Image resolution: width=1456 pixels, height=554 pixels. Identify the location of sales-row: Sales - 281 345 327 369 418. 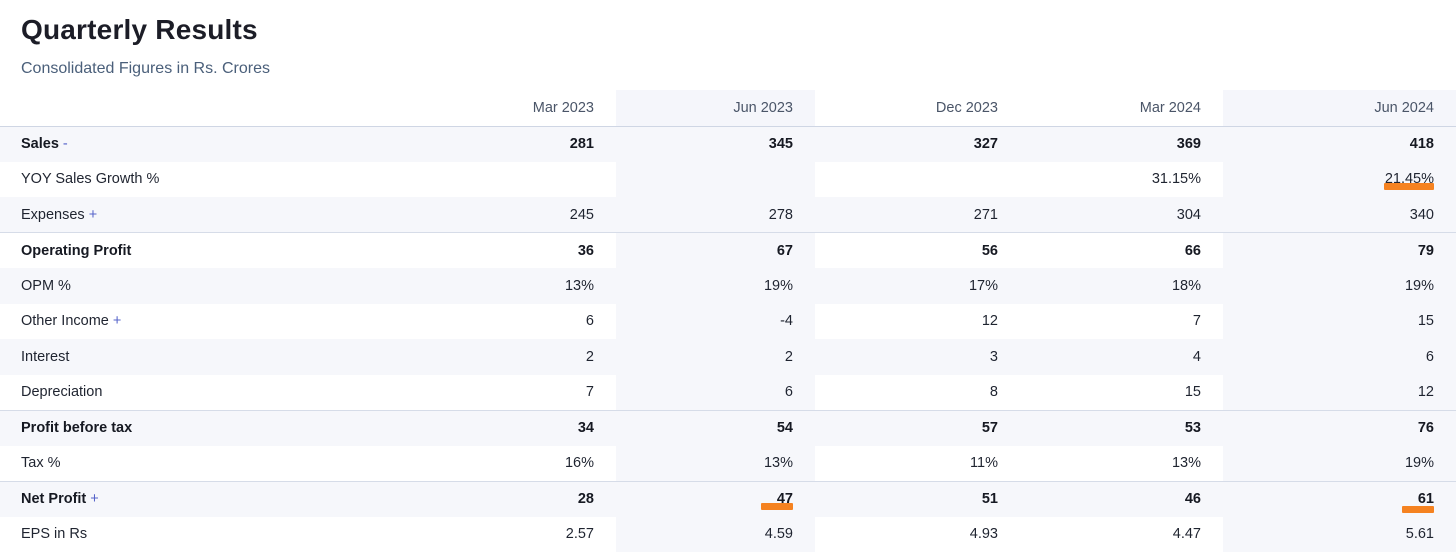
(728, 144).